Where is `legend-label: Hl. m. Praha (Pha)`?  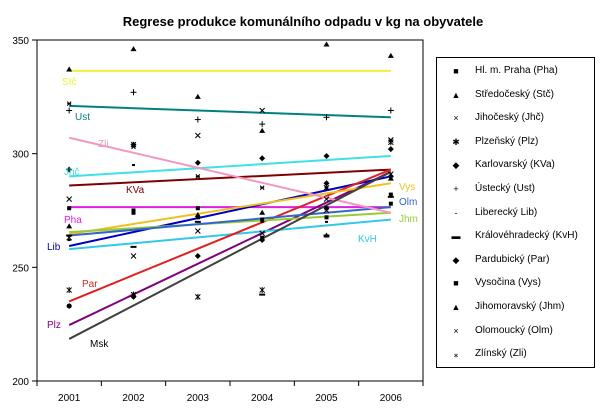
legend-label: Hl. m. Praha (Pha) is located at coordinates (516, 70).